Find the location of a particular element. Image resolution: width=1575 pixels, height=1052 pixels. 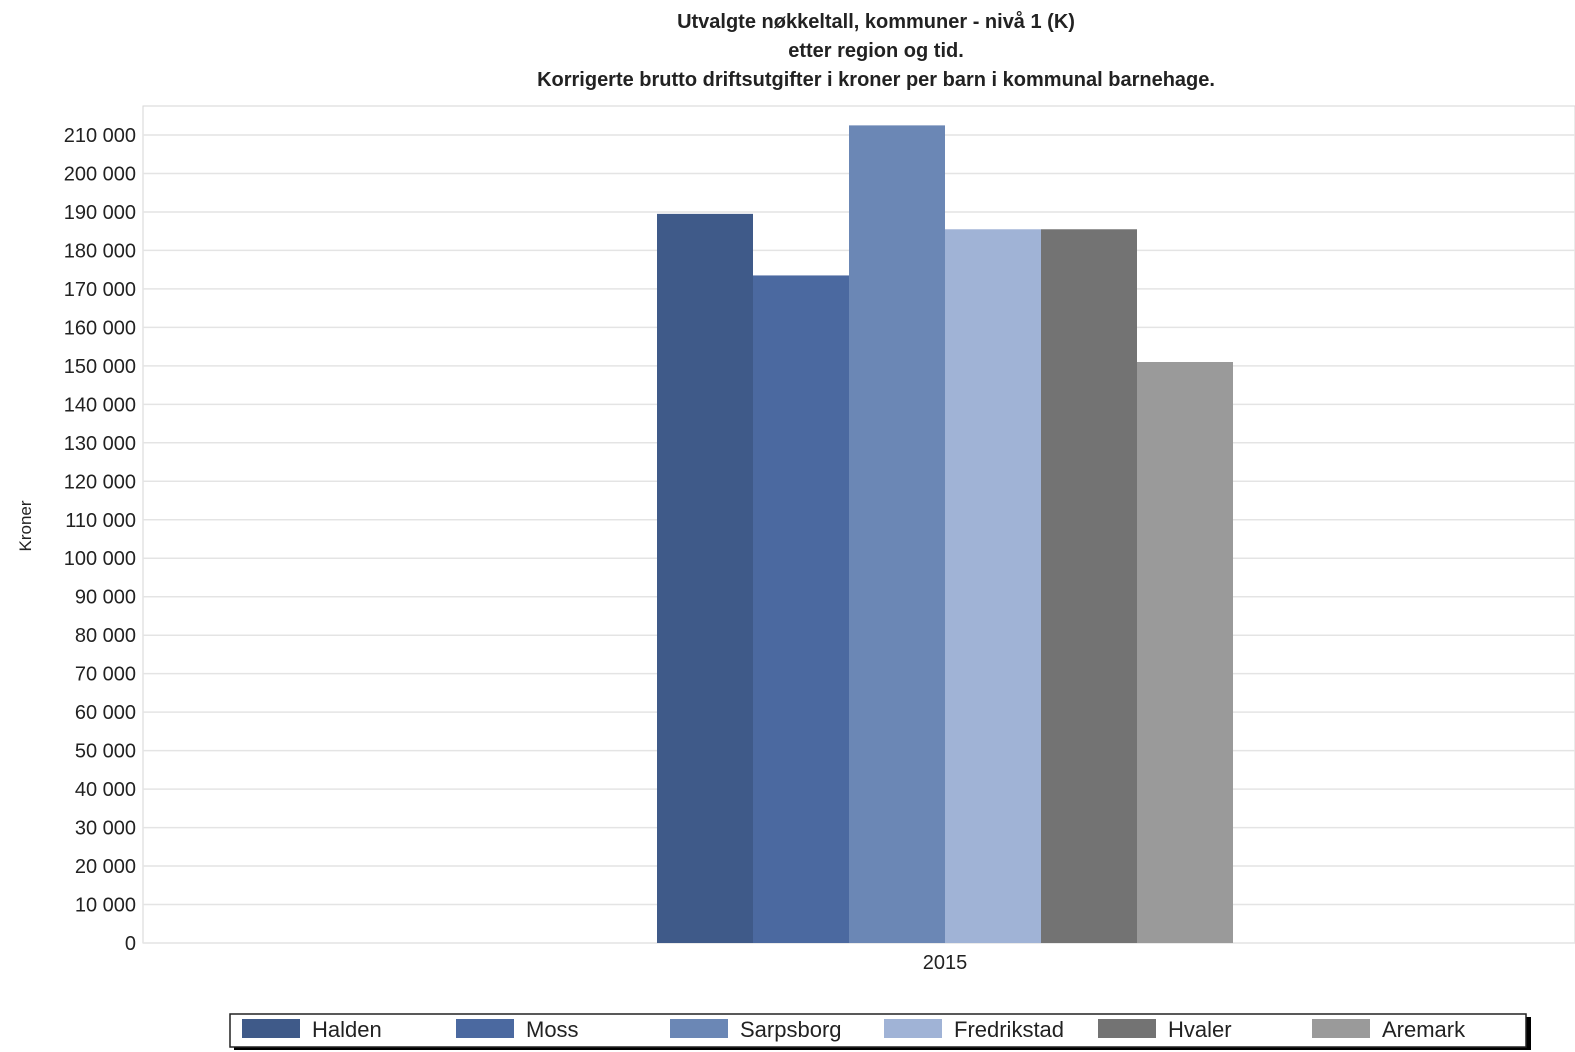

y-tick-label: 160 000 is located at coordinates (100, 328).